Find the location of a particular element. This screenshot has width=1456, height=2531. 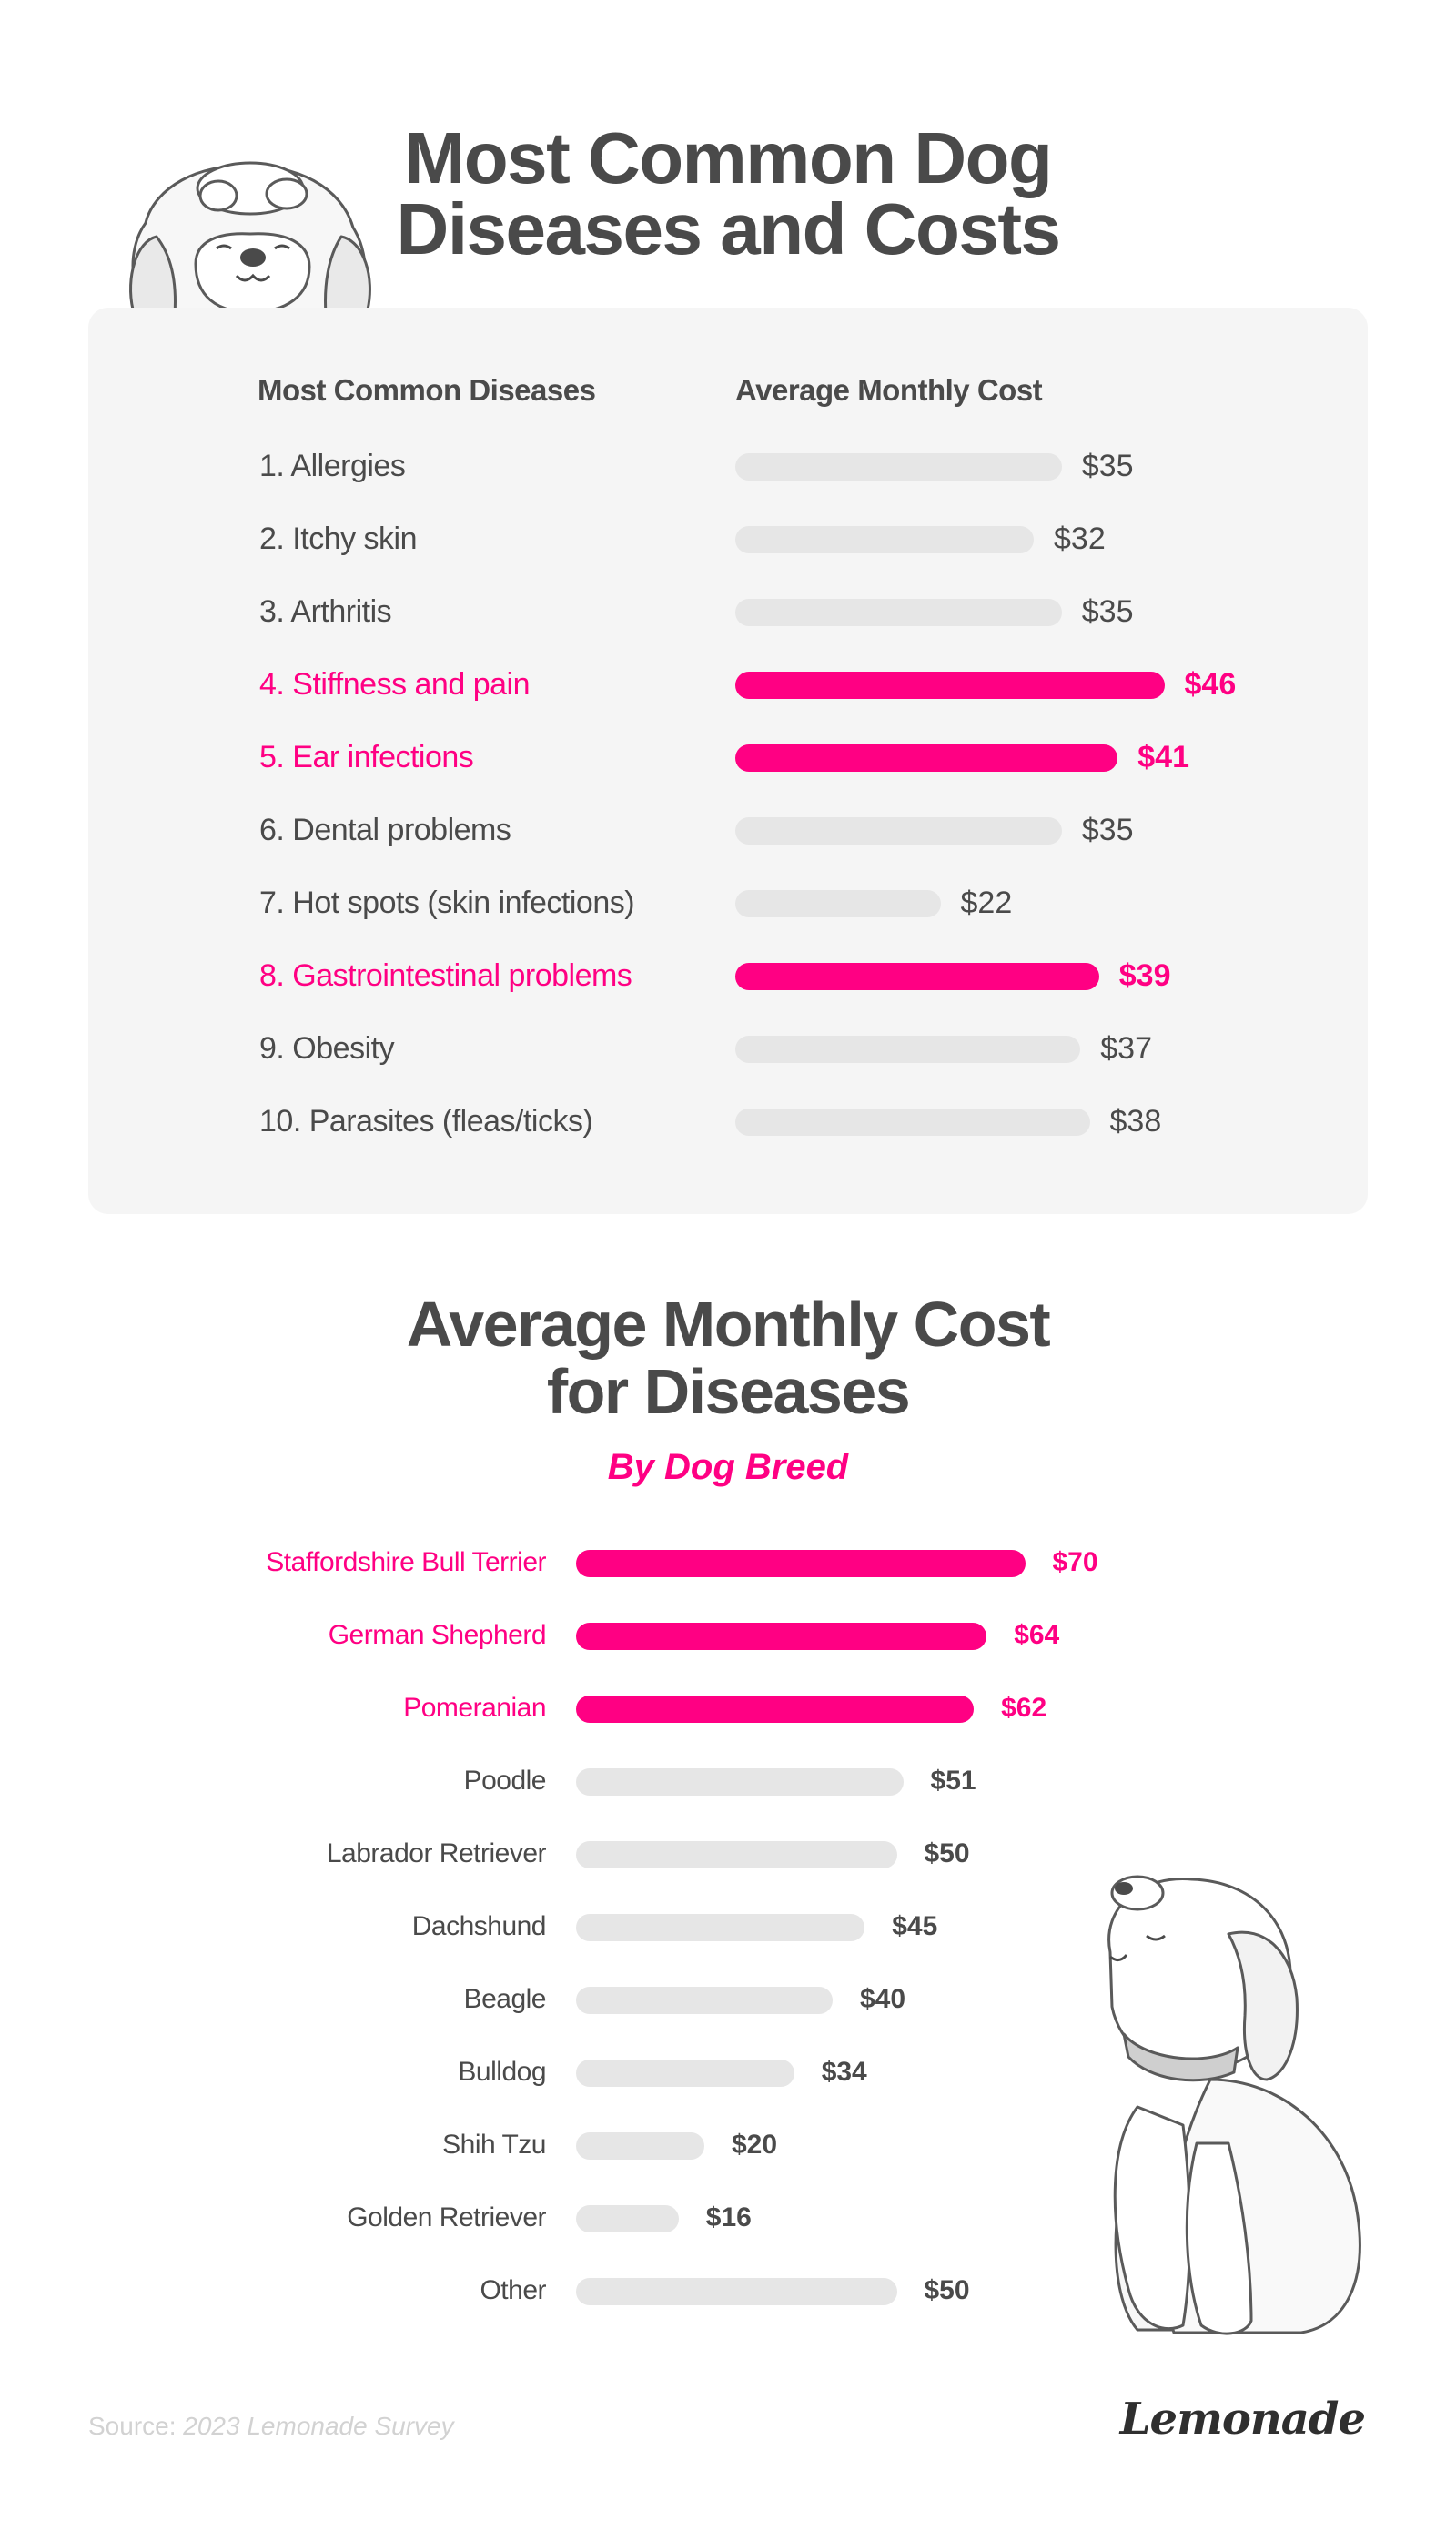

breed-label: Shih Tzu is located at coordinates (494, 2145).